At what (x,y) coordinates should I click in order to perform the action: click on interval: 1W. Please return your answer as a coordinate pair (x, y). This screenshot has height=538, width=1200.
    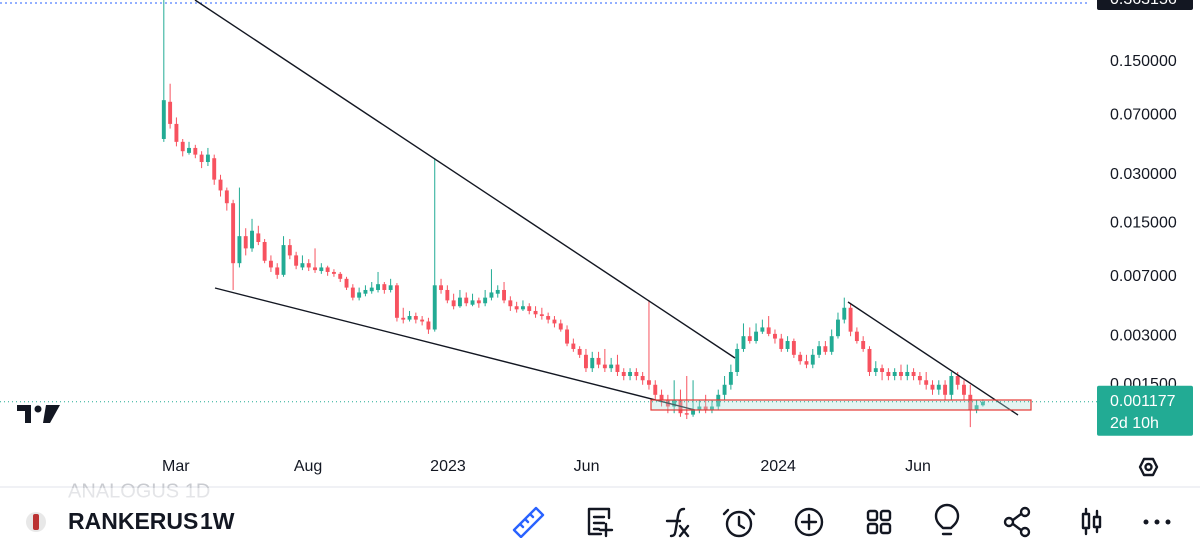
    Looking at the image, I should click on (217, 521).